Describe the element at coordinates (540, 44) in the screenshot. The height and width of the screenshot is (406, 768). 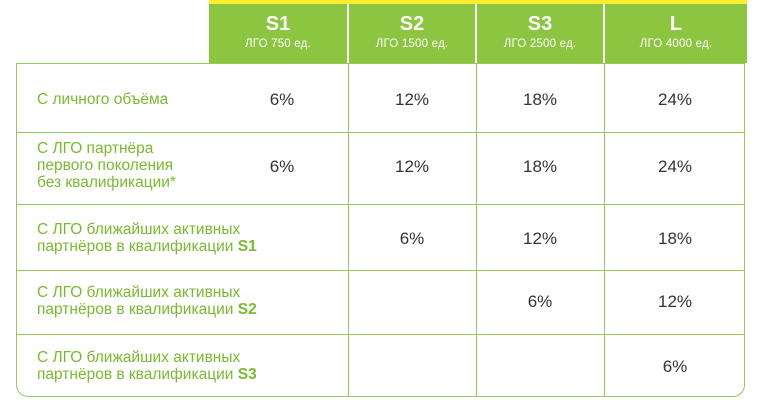
I see `column-sub: ЛГО 2500 ед.` at that location.